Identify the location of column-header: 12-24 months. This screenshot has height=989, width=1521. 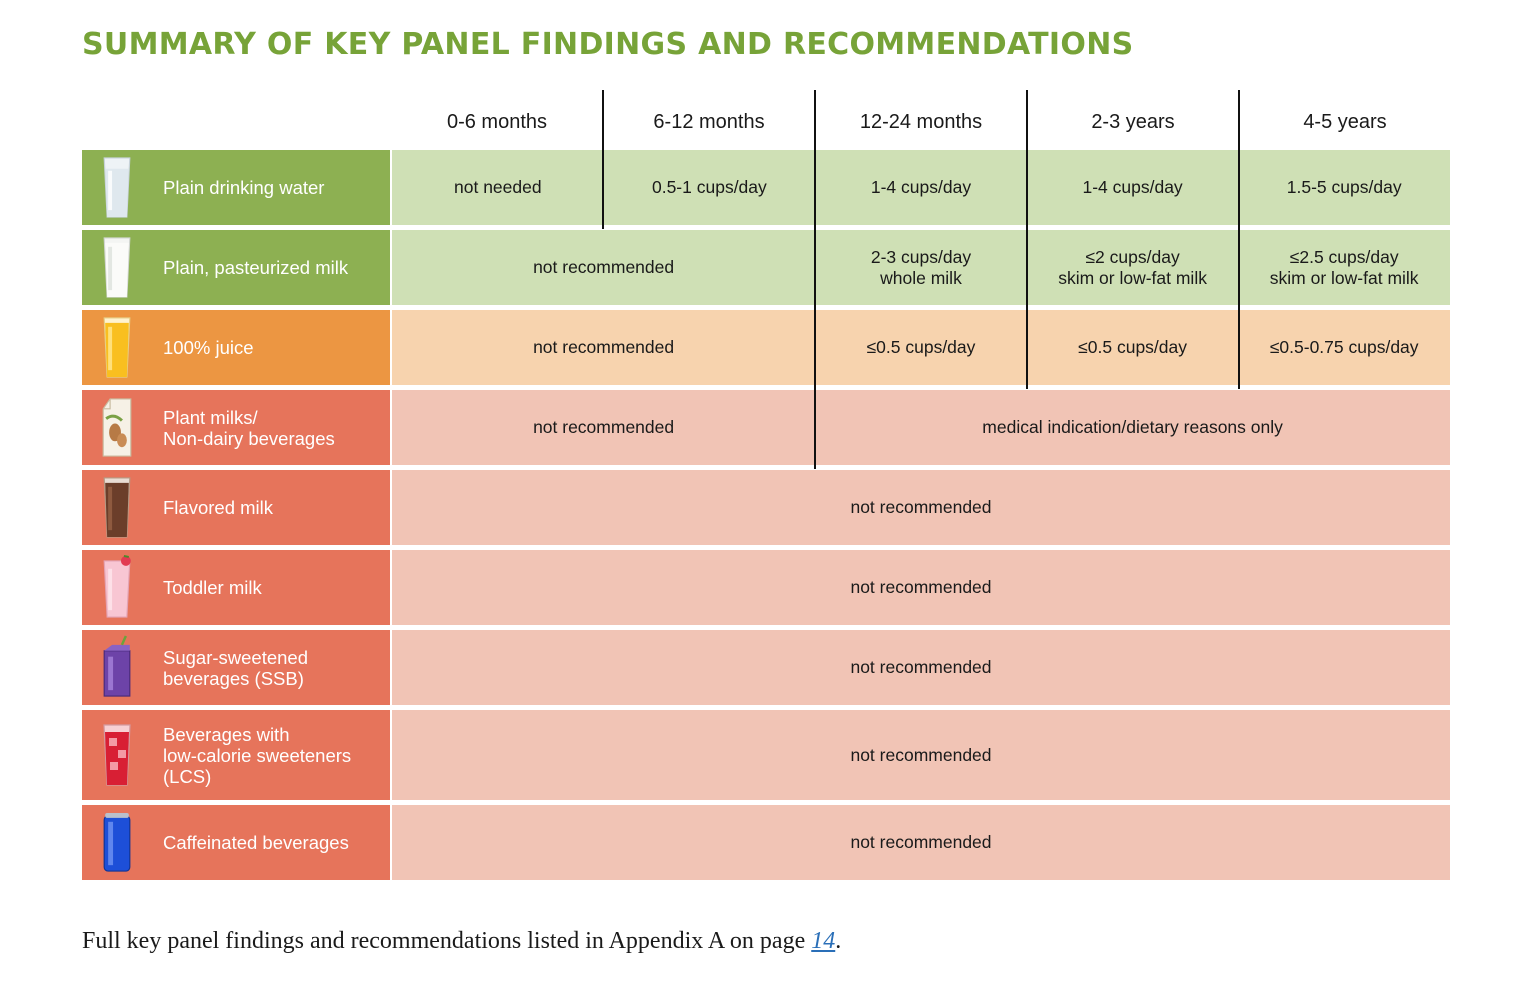
(921, 122).